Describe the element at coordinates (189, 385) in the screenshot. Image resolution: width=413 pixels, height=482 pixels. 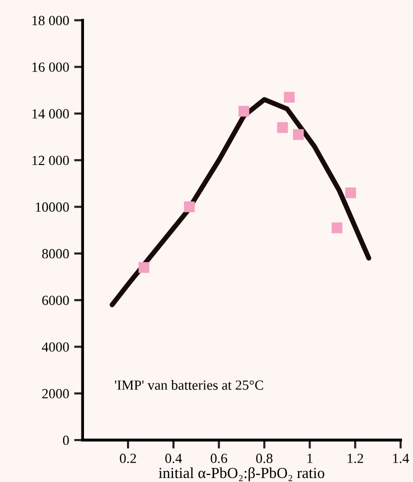
I see `annotation: 'IMP' van batteries at 25°C` at that location.